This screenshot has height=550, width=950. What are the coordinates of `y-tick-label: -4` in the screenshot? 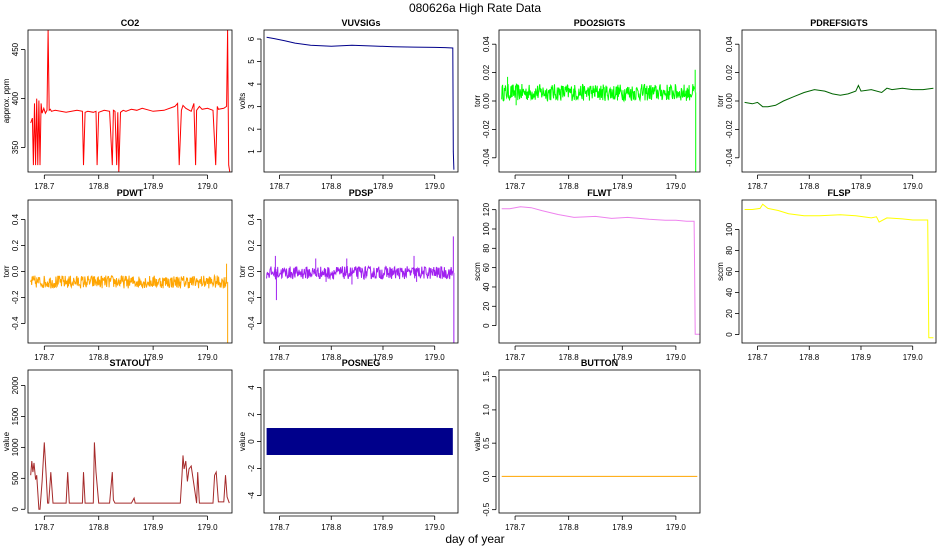 It's located at (251, 495).